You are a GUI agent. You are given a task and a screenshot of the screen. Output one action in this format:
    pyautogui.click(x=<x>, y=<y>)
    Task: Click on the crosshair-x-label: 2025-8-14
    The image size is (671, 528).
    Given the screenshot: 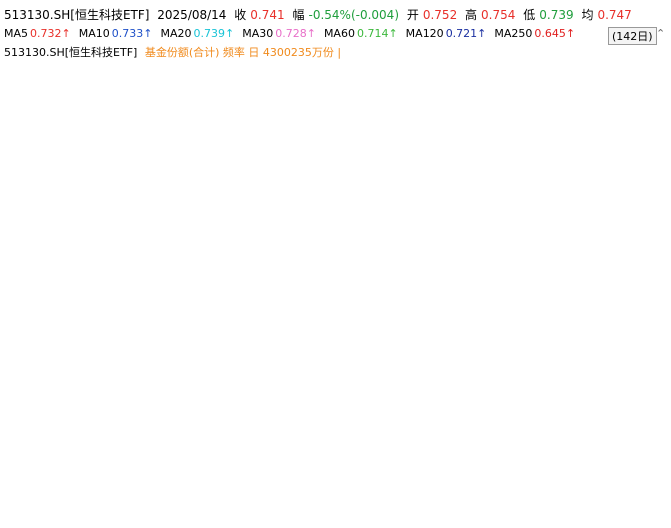 What is the action you would take?
    pyautogui.click(x=147, y=517)
    